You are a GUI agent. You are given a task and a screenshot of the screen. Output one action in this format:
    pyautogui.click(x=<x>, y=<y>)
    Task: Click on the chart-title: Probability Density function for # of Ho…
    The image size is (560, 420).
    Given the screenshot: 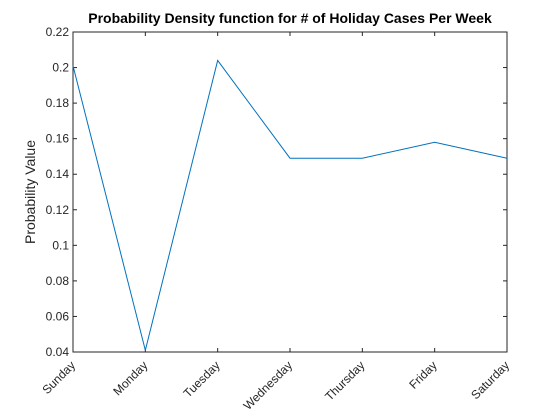 What is the action you would take?
    pyautogui.click(x=290, y=18)
    